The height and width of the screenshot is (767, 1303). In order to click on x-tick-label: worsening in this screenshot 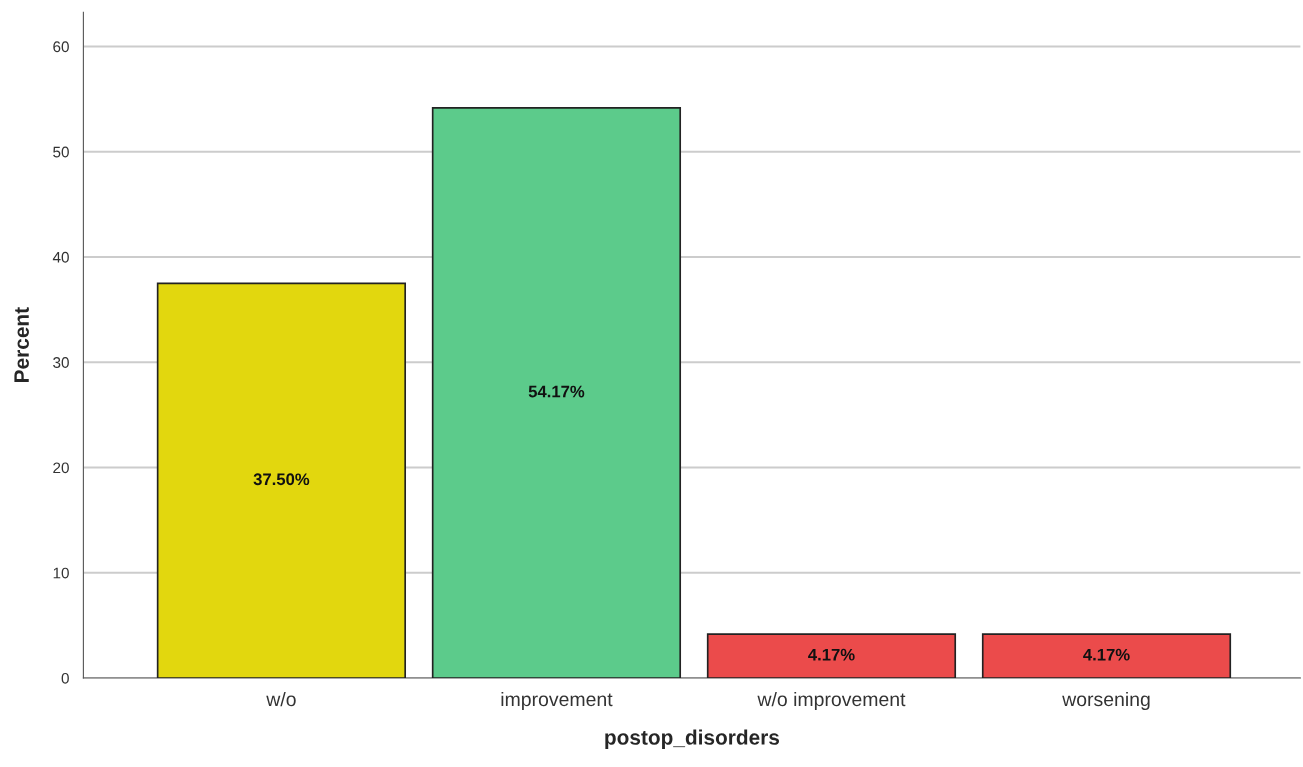, I will do `click(1106, 701)`.